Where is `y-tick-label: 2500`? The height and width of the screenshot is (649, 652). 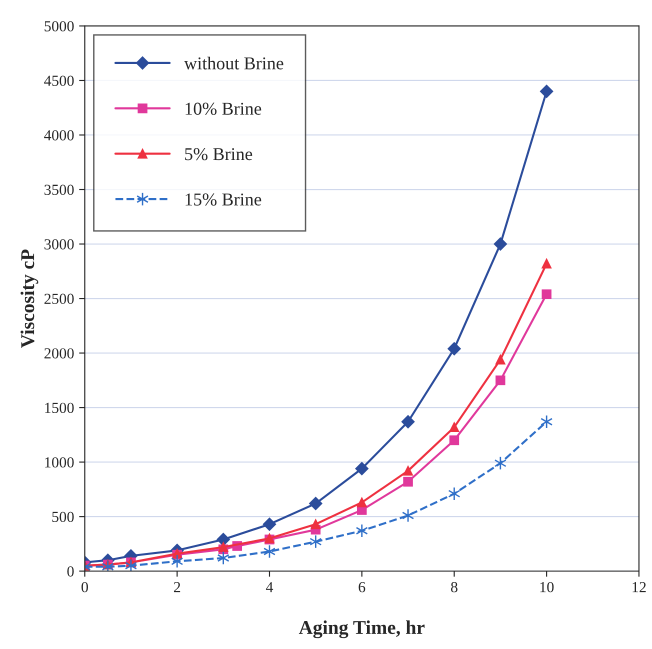 y-tick-label: 2500 is located at coordinates (59, 299).